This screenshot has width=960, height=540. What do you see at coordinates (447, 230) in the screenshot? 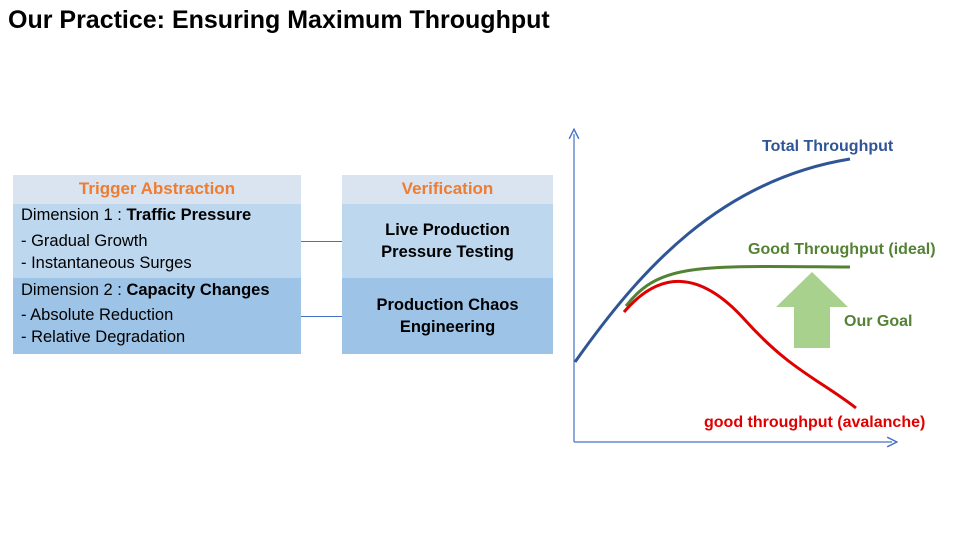
I see `cell-line: Live Production` at bounding box center [447, 230].